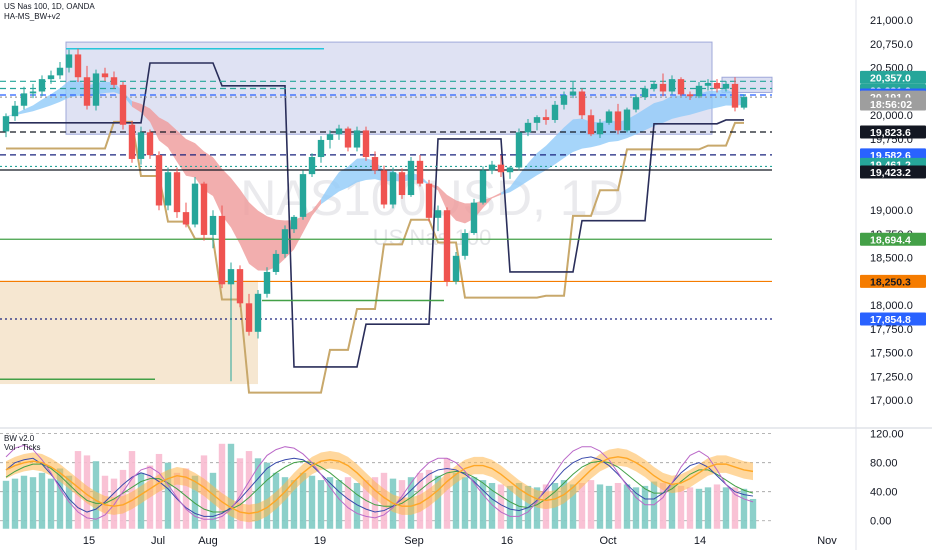 The image size is (932, 550). I want to click on oscillator-pane, so click(386, 481).